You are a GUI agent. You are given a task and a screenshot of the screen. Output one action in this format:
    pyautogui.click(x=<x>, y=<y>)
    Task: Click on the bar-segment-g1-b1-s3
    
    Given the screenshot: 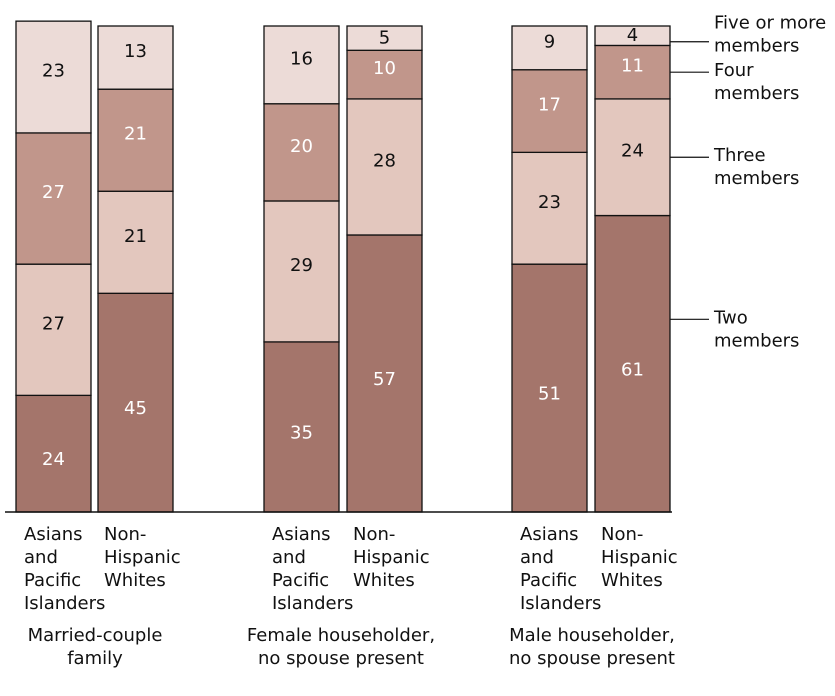 What is the action you would take?
    pyautogui.click(x=384, y=38)
    